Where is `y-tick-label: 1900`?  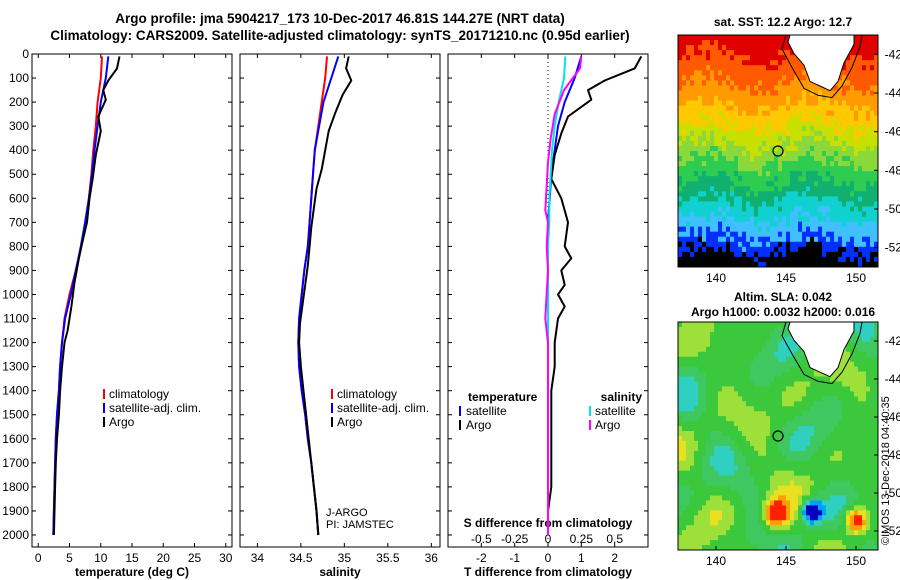
y-tick-label: 1900 is located at coordinates (15, 511).